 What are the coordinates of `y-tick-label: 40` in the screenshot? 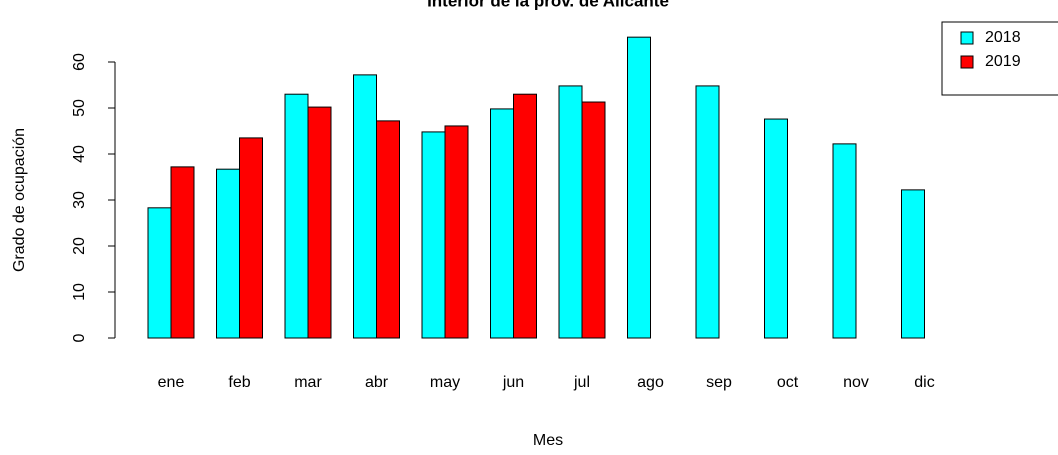 It's located at (79, 154).